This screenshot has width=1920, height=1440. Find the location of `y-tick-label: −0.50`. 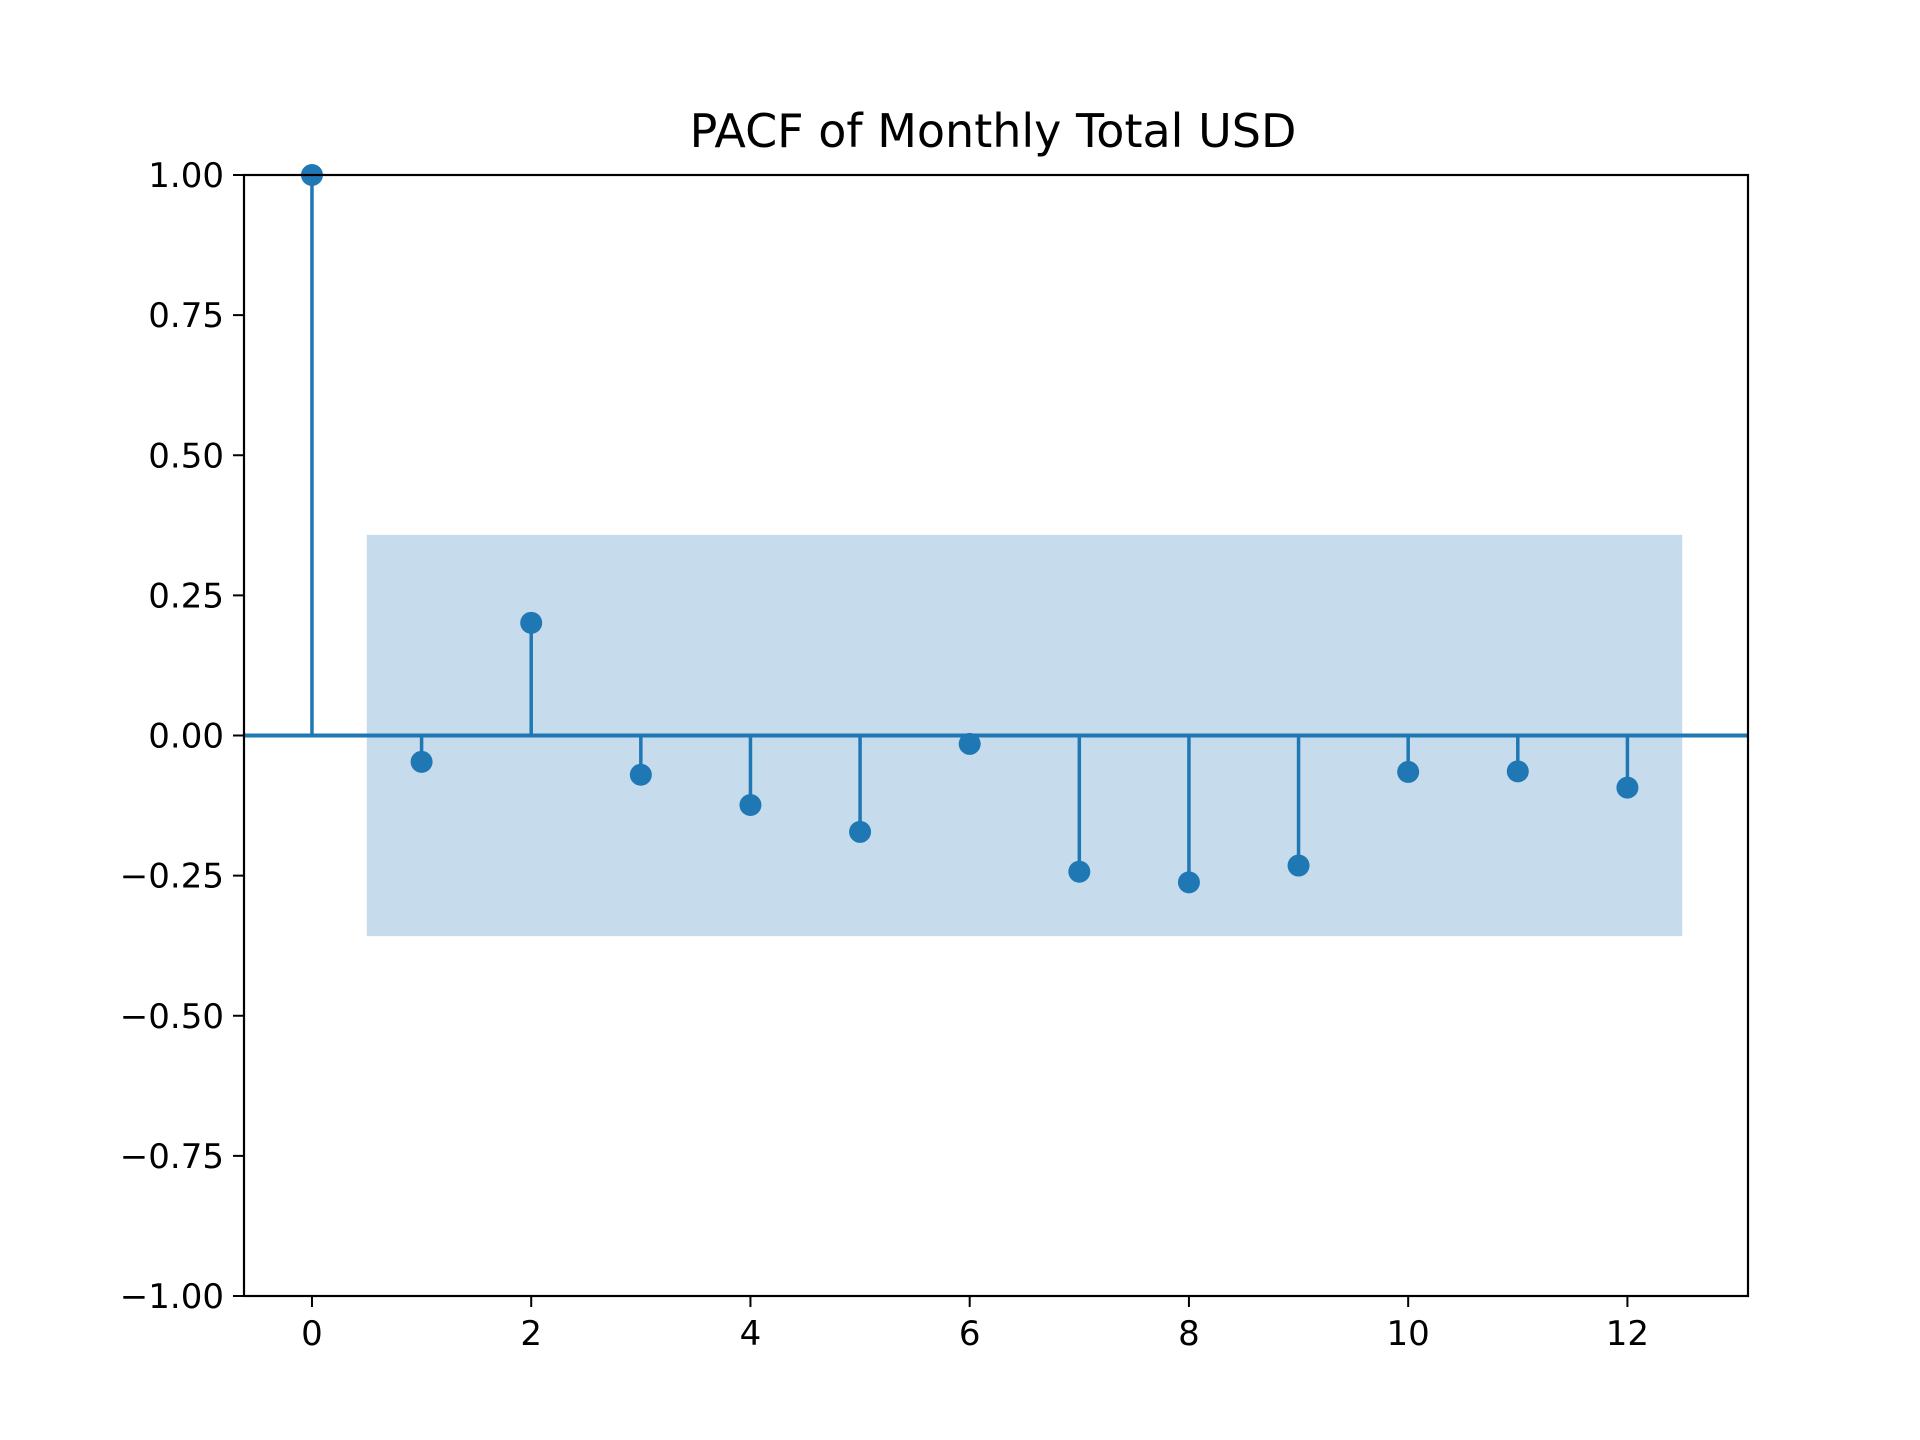

y-tick-label: −0.50 is located at coordinates (172, 1017).